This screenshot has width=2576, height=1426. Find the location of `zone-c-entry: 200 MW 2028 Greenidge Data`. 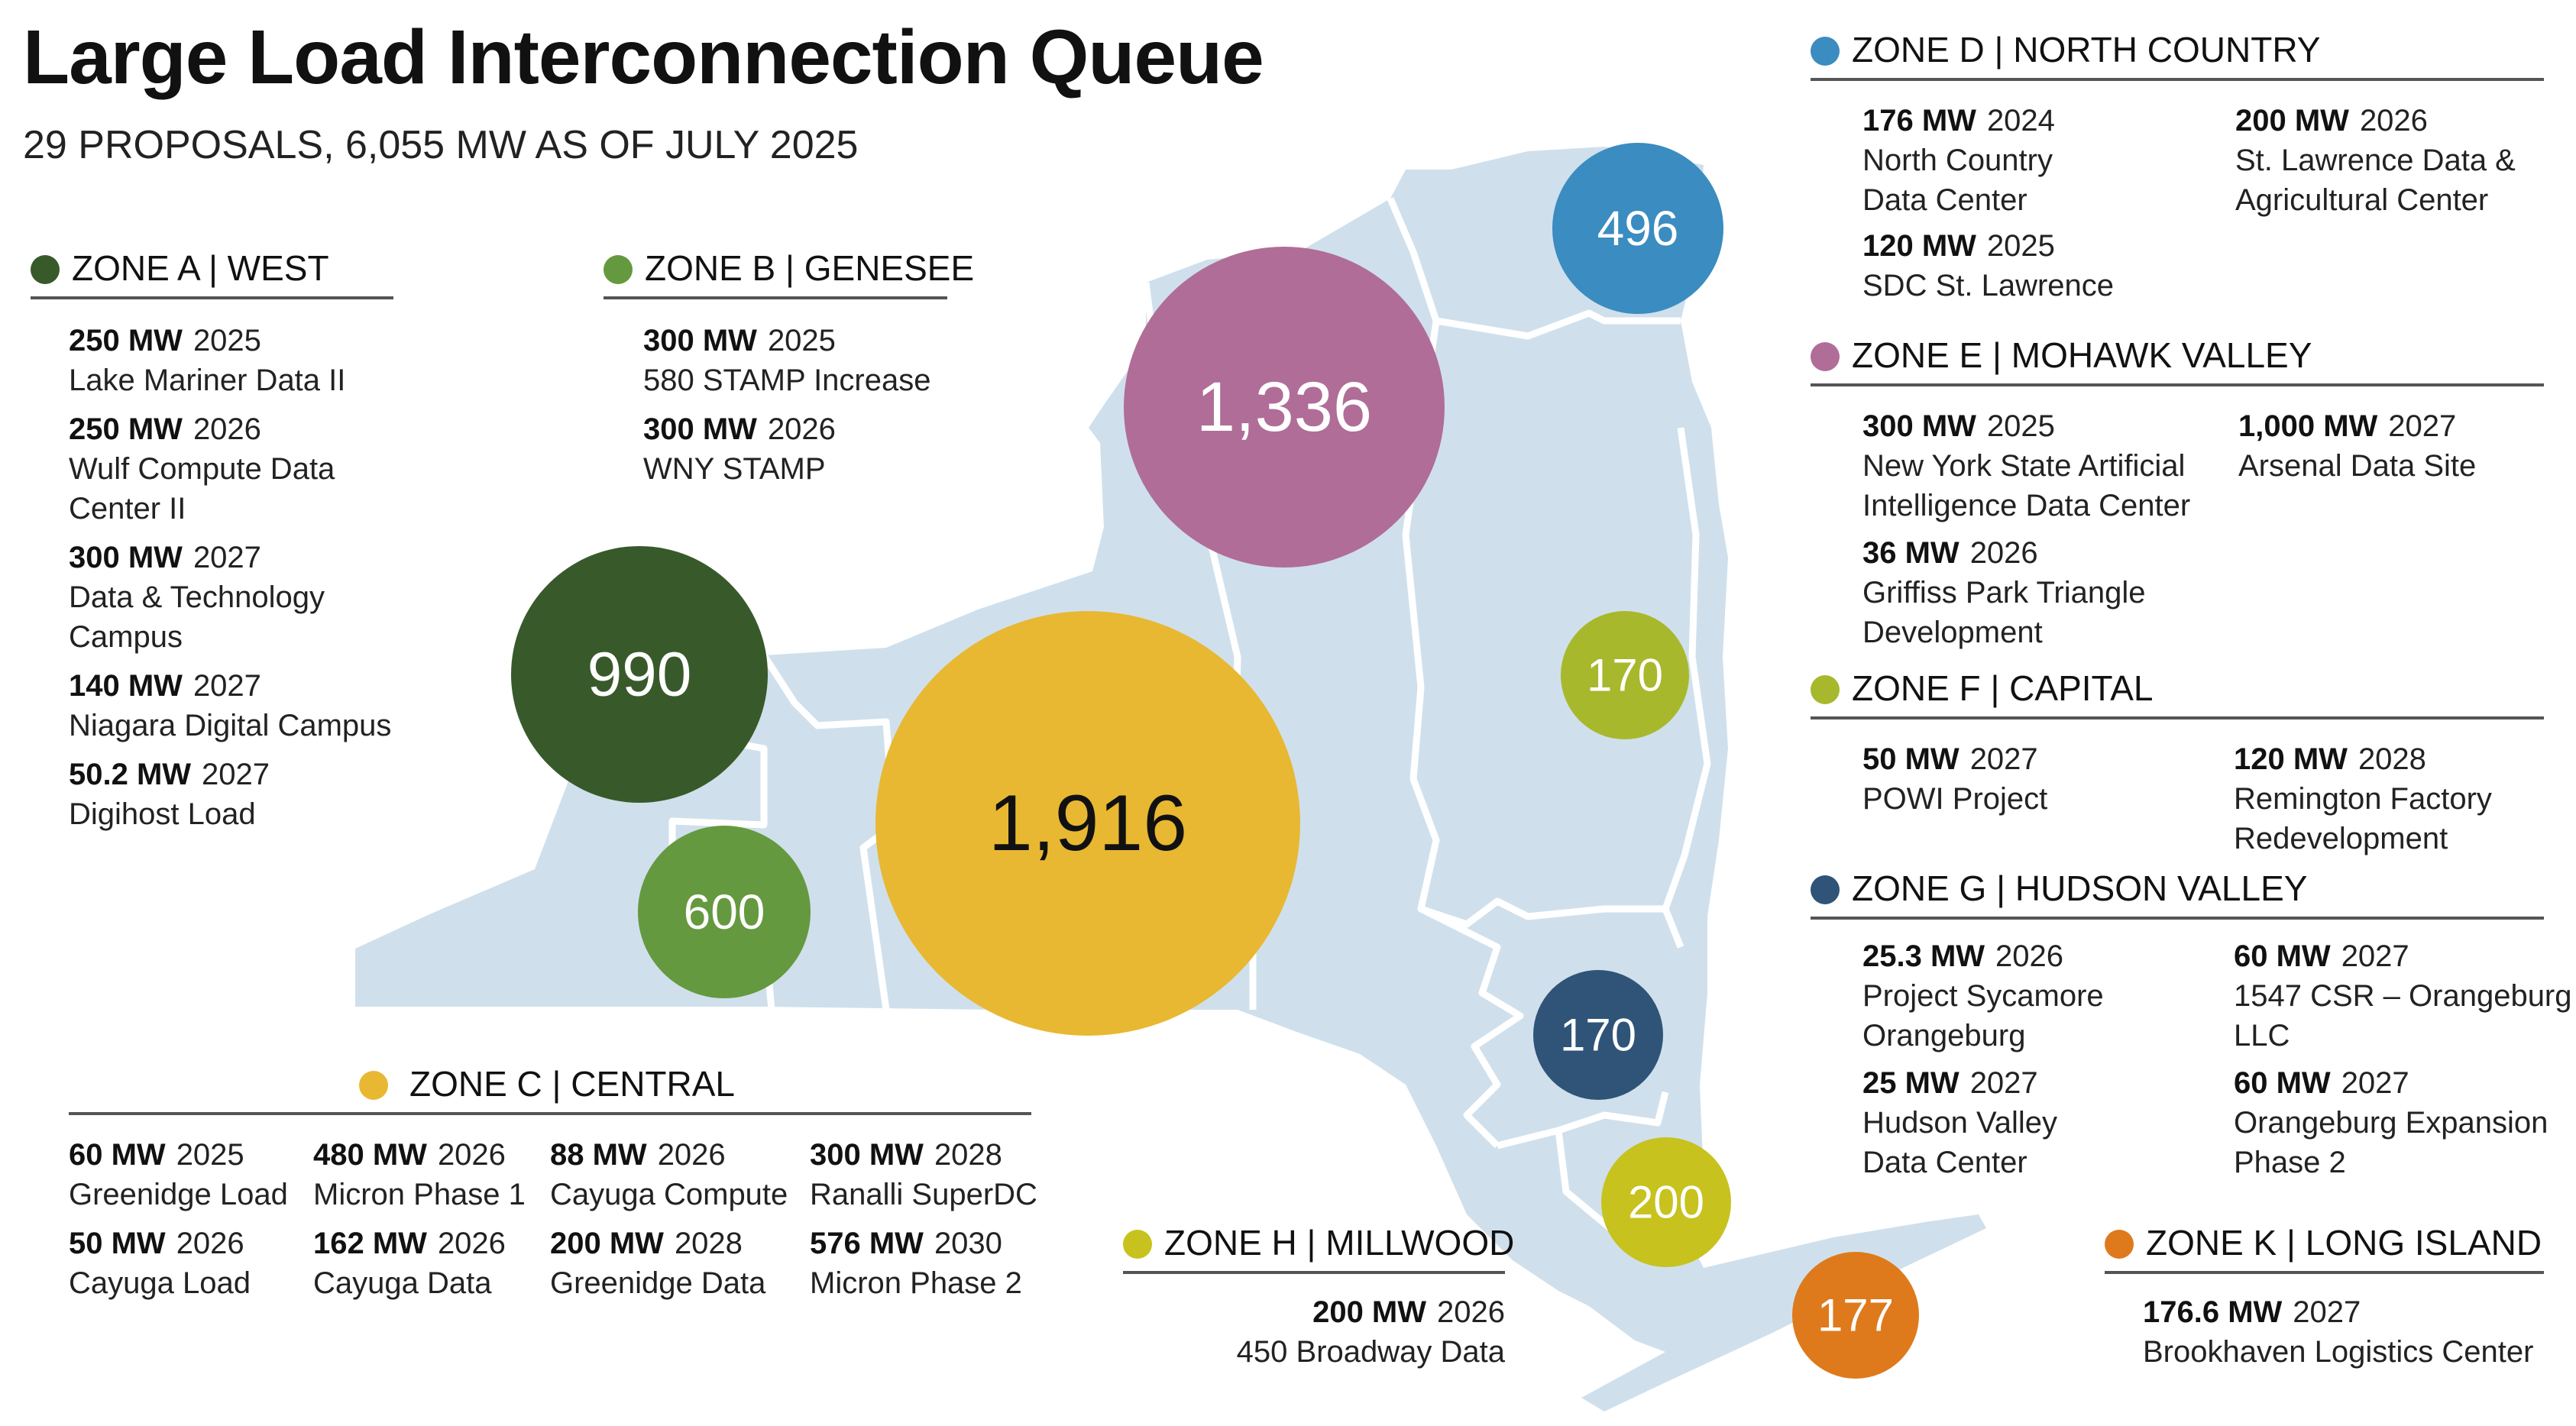

zone-c-entry: 200 MW 2028 Greenidge Data is located at coordinates (657, 1263).